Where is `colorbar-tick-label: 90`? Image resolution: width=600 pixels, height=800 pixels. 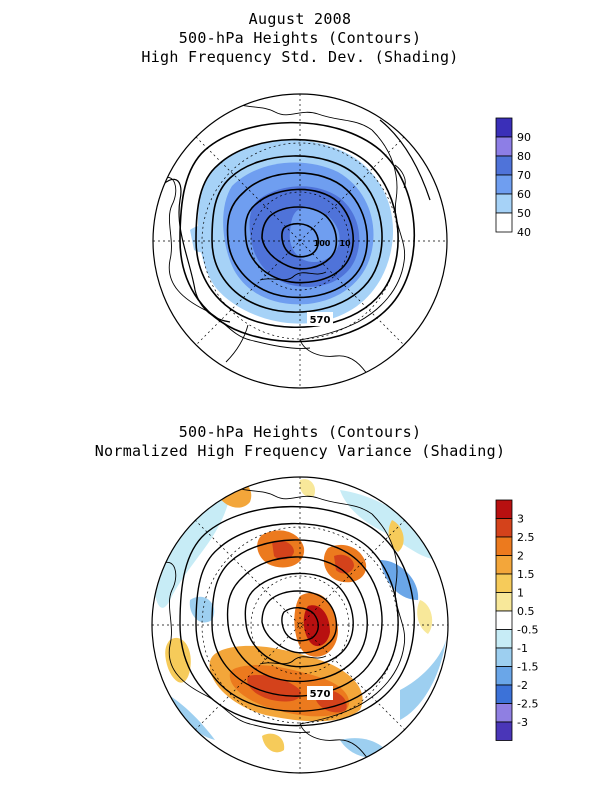
colorbar-tick-label: 90 is located at coordinates (524, 137).